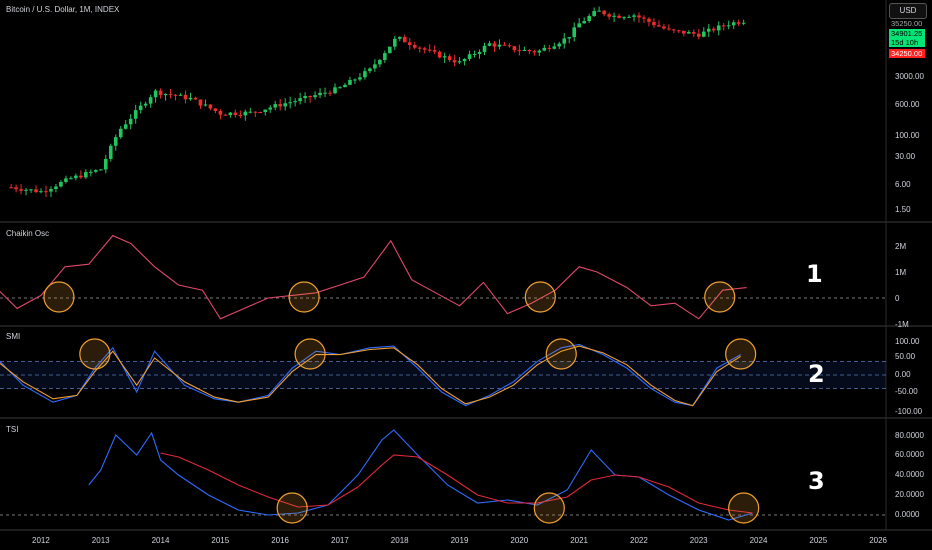  I want to click on time-axis-label: 2013, so click(100, 540).